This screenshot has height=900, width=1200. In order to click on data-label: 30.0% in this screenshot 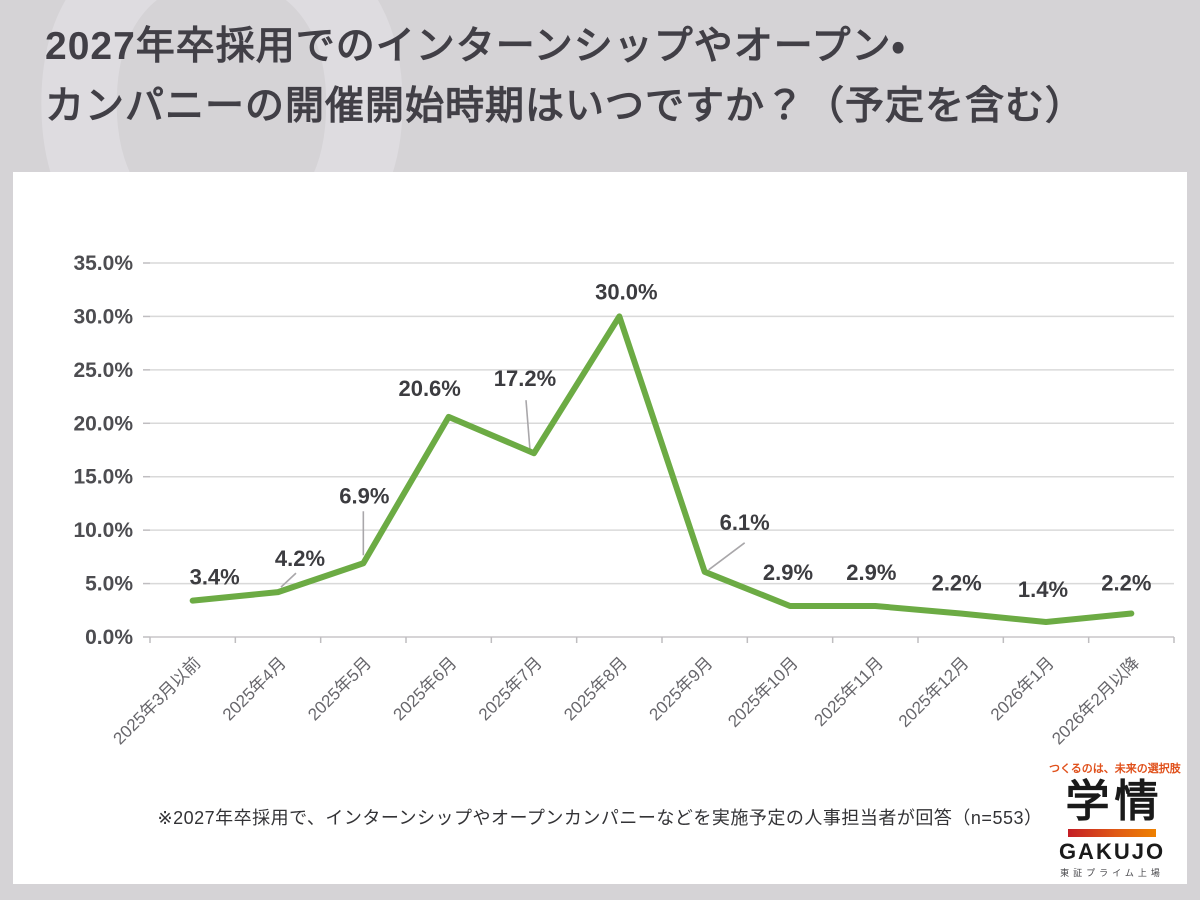, I will do `click(626, 291)`.